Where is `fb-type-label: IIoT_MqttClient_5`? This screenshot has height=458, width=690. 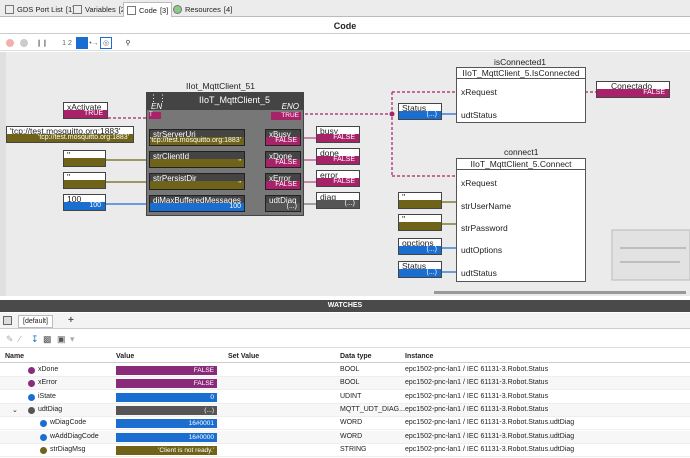
fb-type-label: IIoT_MqttClient_5 is located at coordinates (235, 100).